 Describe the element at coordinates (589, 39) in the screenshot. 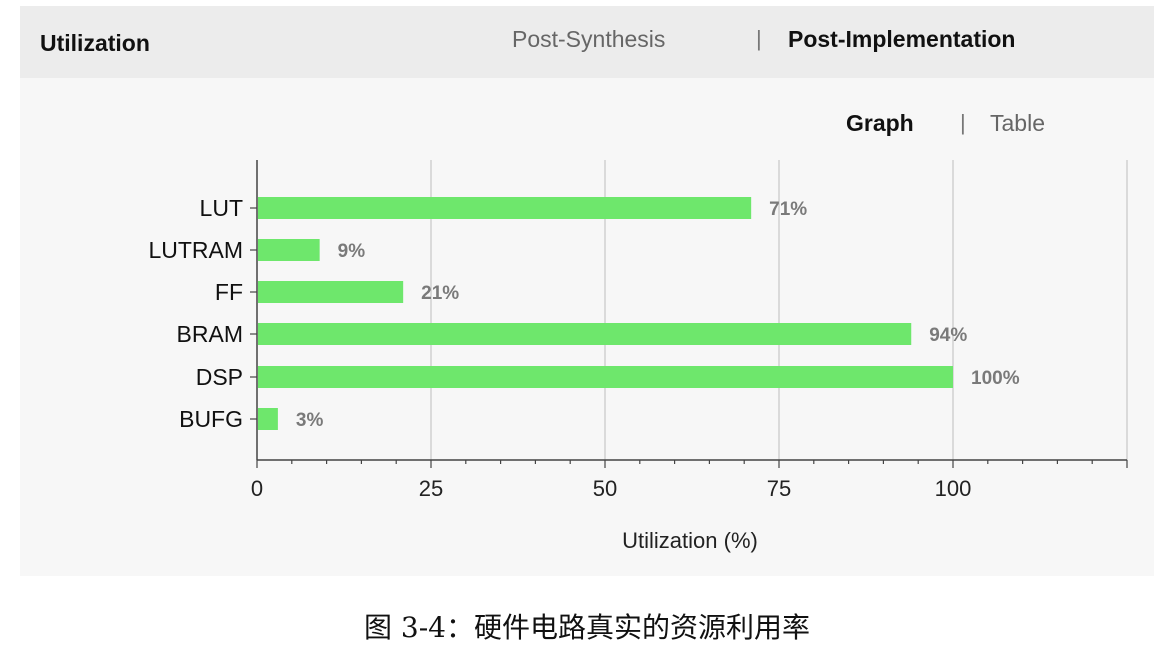

I see `tab-post-synthesis: Post-Synthesis` at that location.